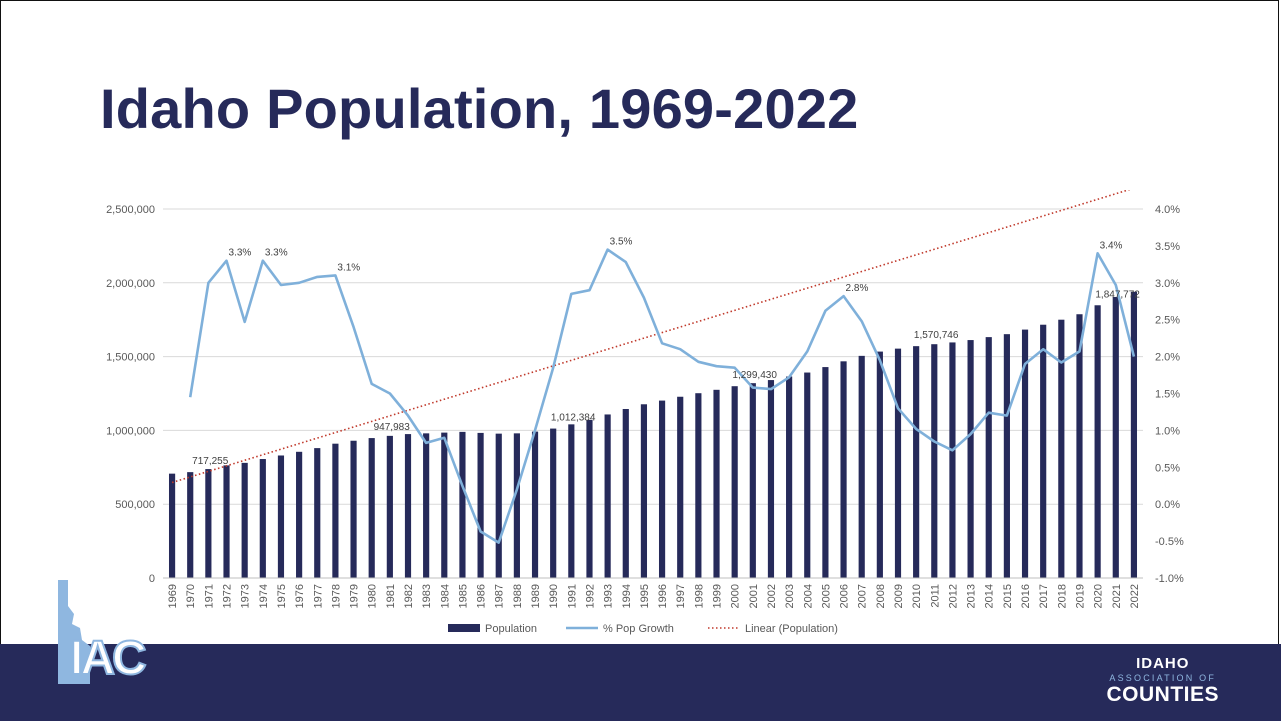 The width and height of the screenshot is (1281, 721). Describe the element at coordinates (621, 242) in the screenshot. I see `data-label: 3.5%` at that location.